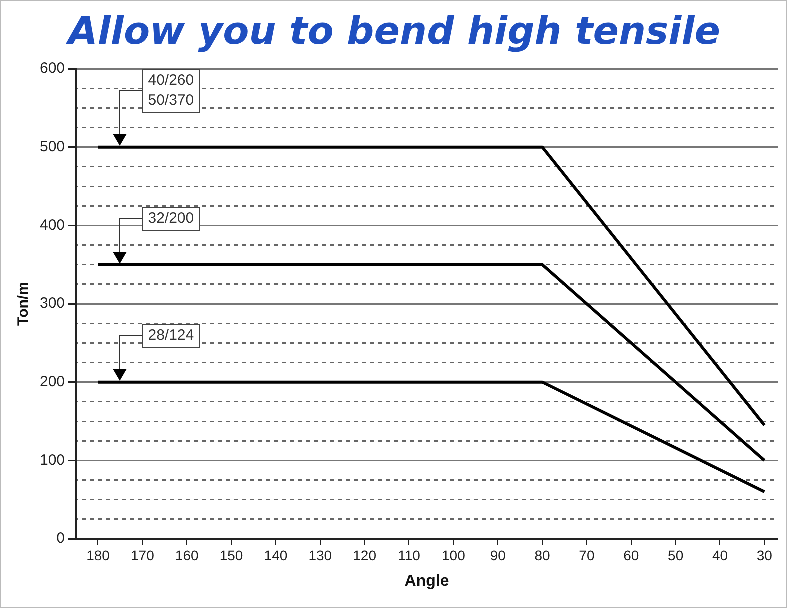  I want to click on y-tick-label: 400, so click(53, 225).